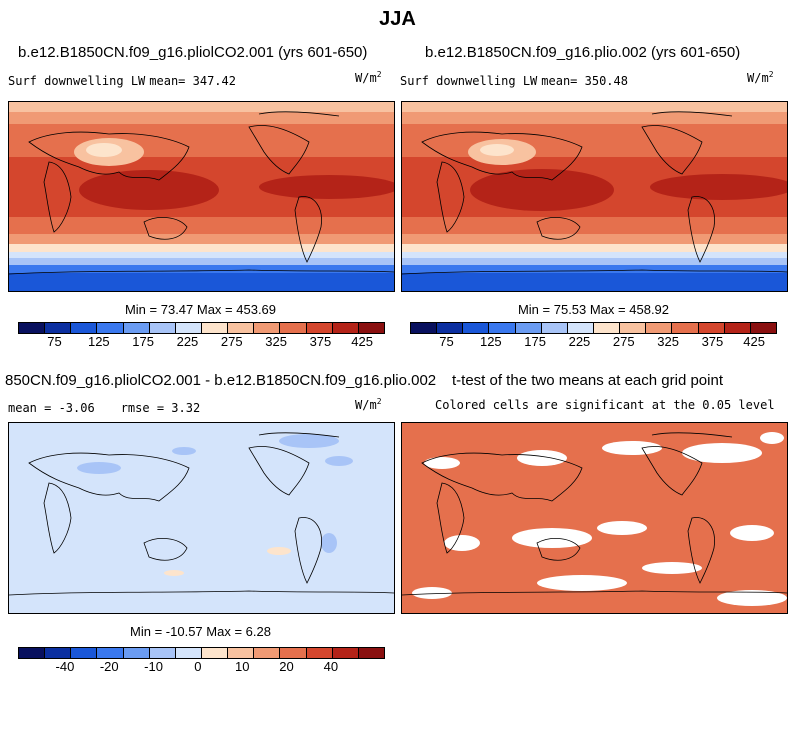 This screenshot has height=733, width=795. What do you see at coordinates (242, 666) in the screenshot?
I see `colorbar-tick-label: 10` at bounding box center [242, 666].